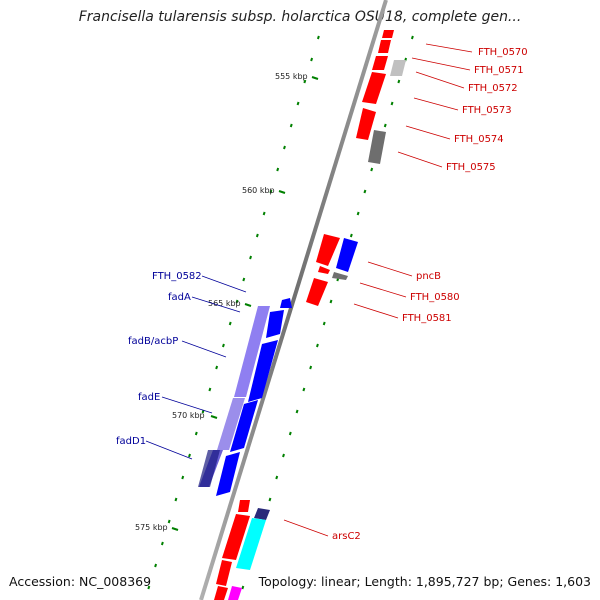 Image resolution: width=600 pixels, height=600 pixels. I want to click on gene-arsC2, so click(236, 537).